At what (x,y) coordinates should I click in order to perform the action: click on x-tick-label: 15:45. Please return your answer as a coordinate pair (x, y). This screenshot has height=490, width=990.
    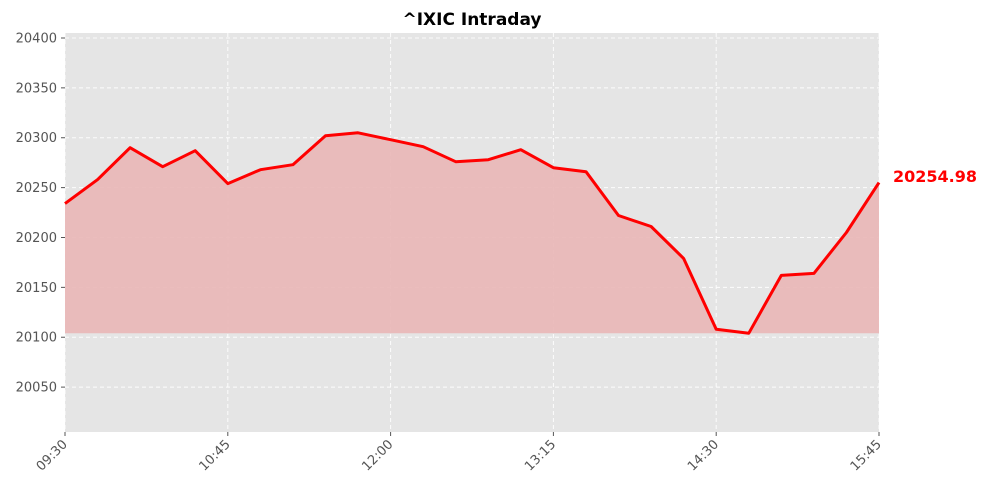
    Looking at the image, I should click on (866, 455).